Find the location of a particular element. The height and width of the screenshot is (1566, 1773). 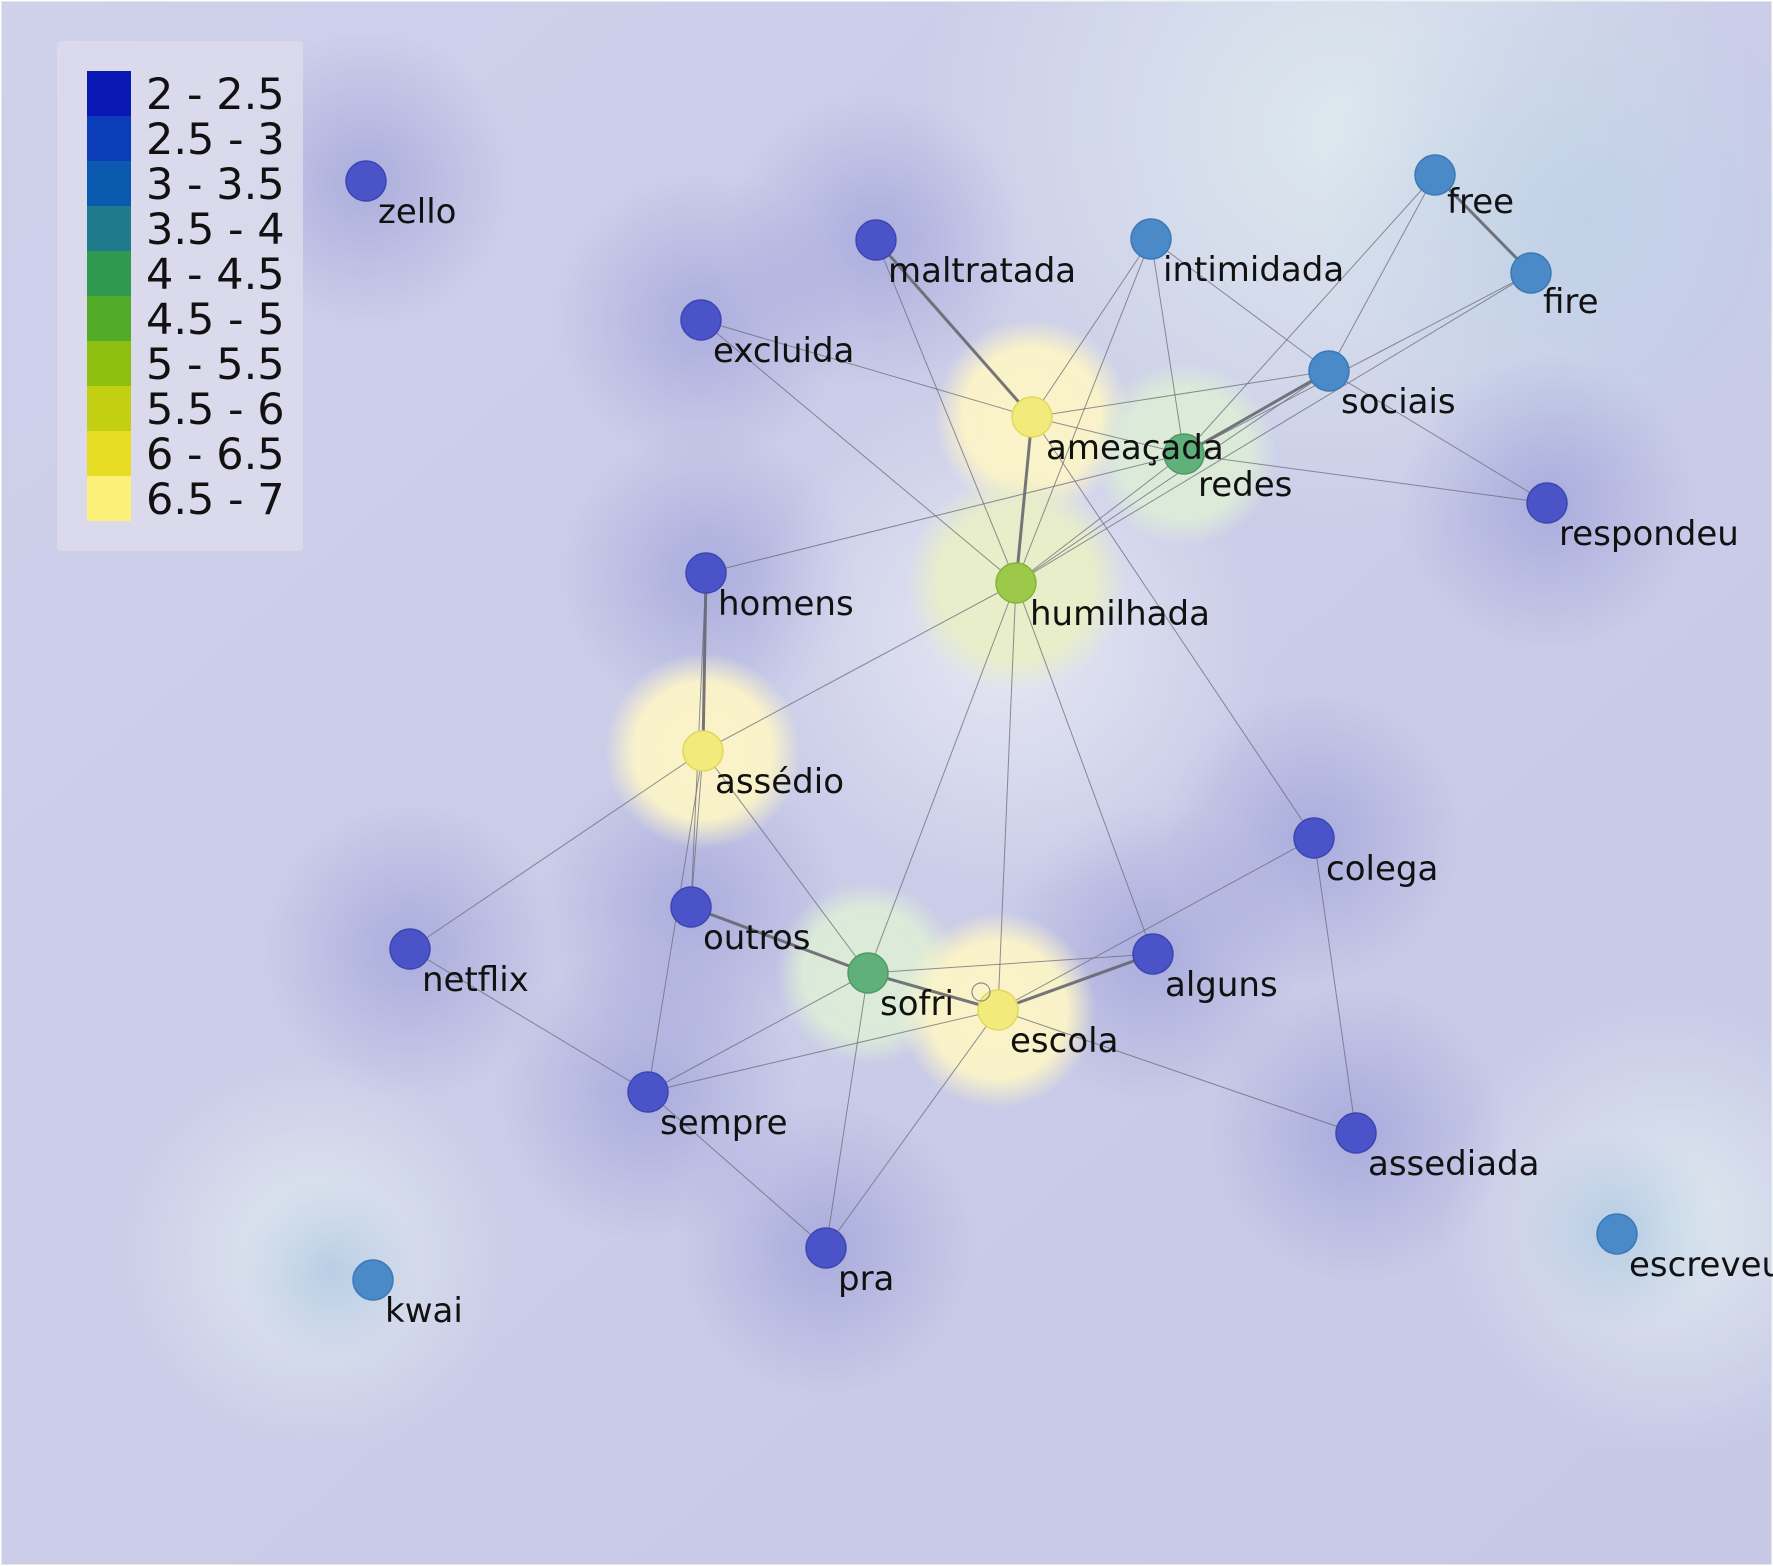

legend-label-7: 5.5 - 6 is located at coordinates (215, 410).